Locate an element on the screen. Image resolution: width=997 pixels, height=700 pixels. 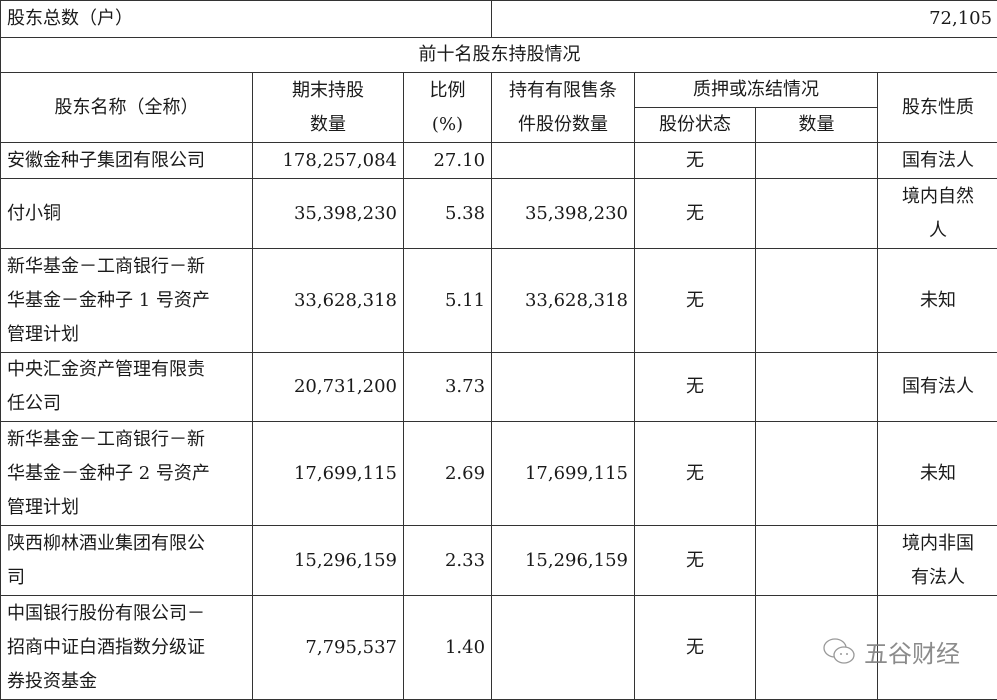
shares-held: 7,795,537 is located at coordinates (328, 648).